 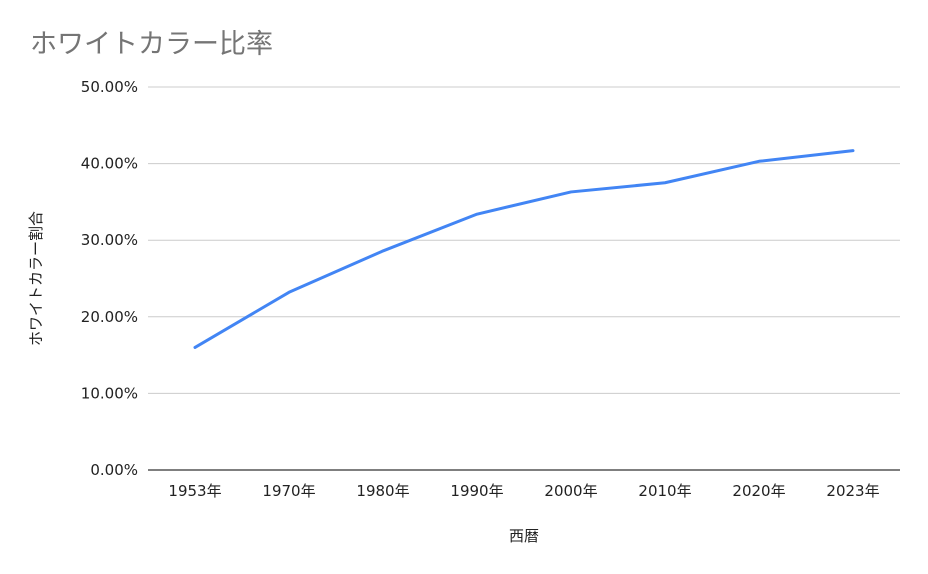 I want to click on x-tick-label: 2000年, so click(x=570, y=491).